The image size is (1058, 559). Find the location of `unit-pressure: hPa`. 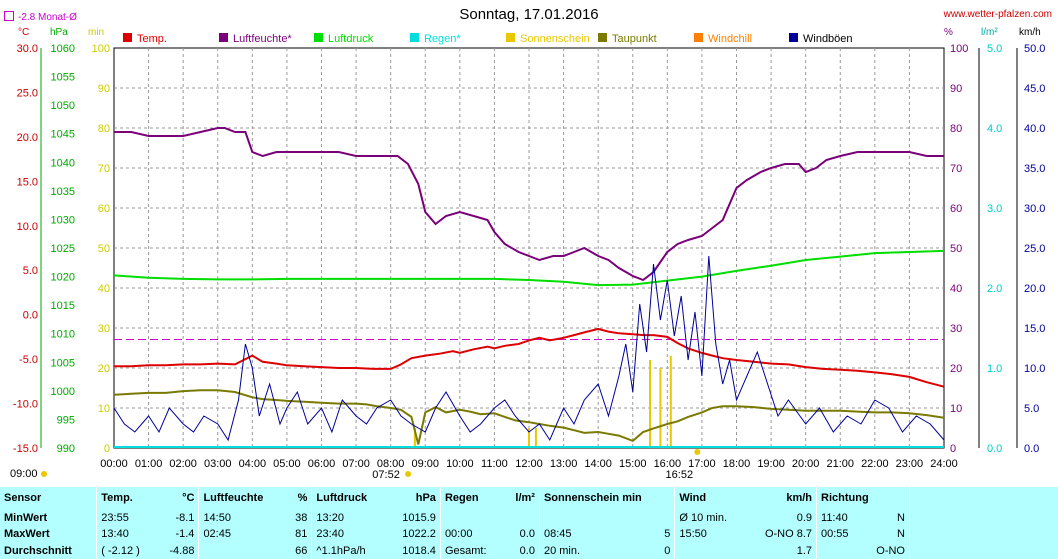

unit-pressure: hPa is located at coordinates (59, 32).